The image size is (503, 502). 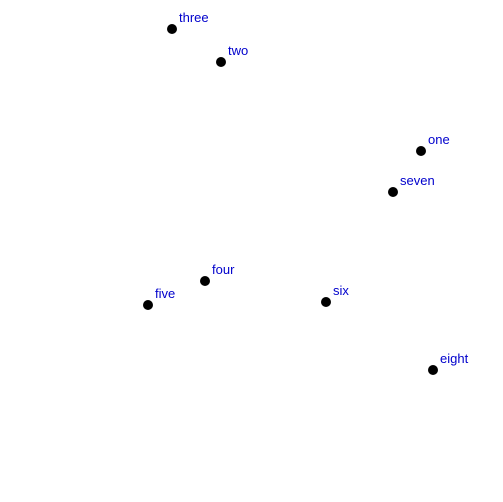 What do you see at coordinates (417, 180) in the screenshot?
I see `point-label-seven: seven` at bounding box center [417, 180].